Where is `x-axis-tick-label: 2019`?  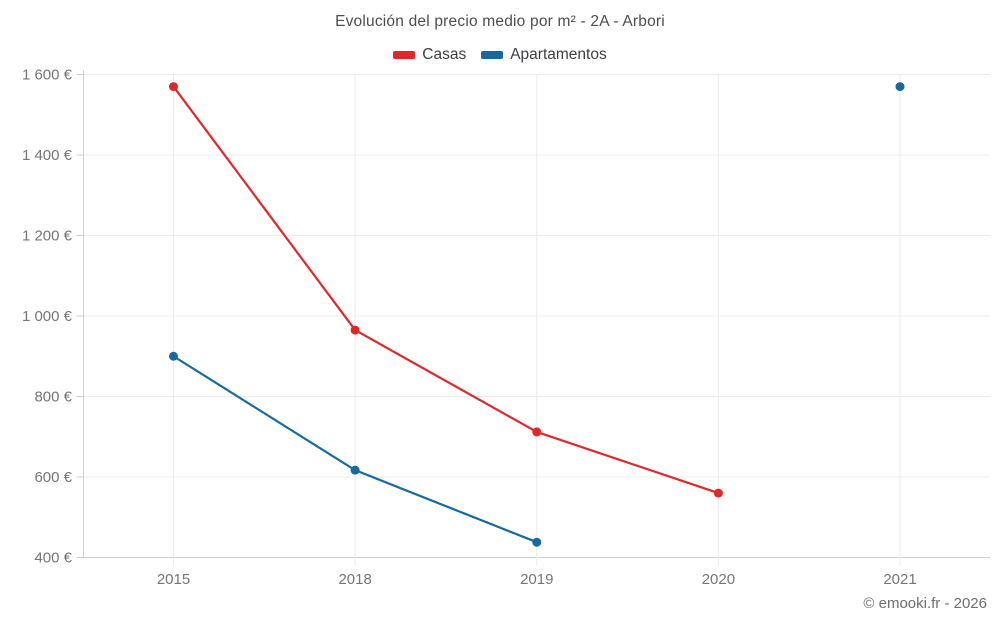
x-axis-tick-label: 2019 is located at coordinates (536, 579).